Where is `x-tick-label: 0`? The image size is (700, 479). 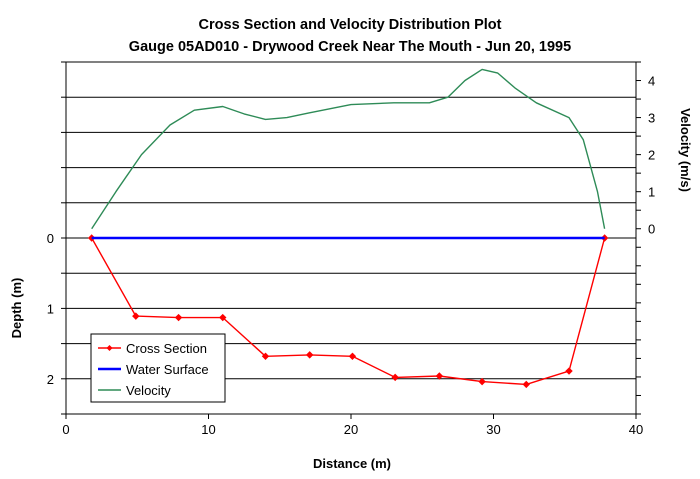
x-tick-label: 0 is located at coordinates (65, 429).